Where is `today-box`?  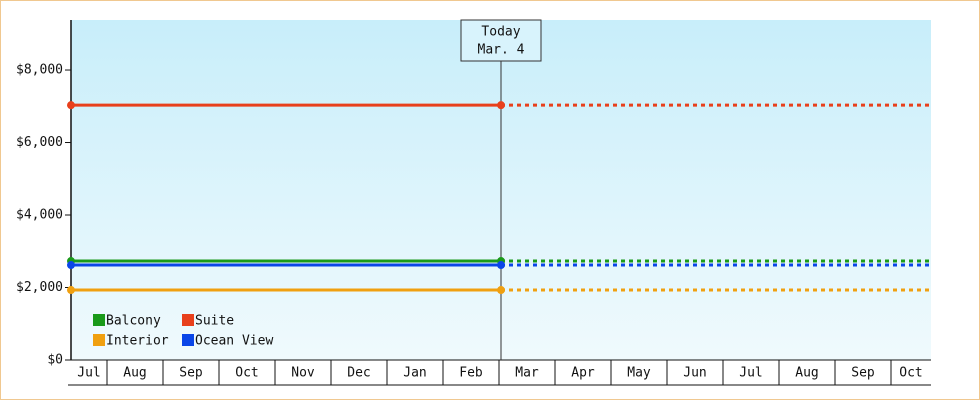 today-box is located at coordinates (501, 40).